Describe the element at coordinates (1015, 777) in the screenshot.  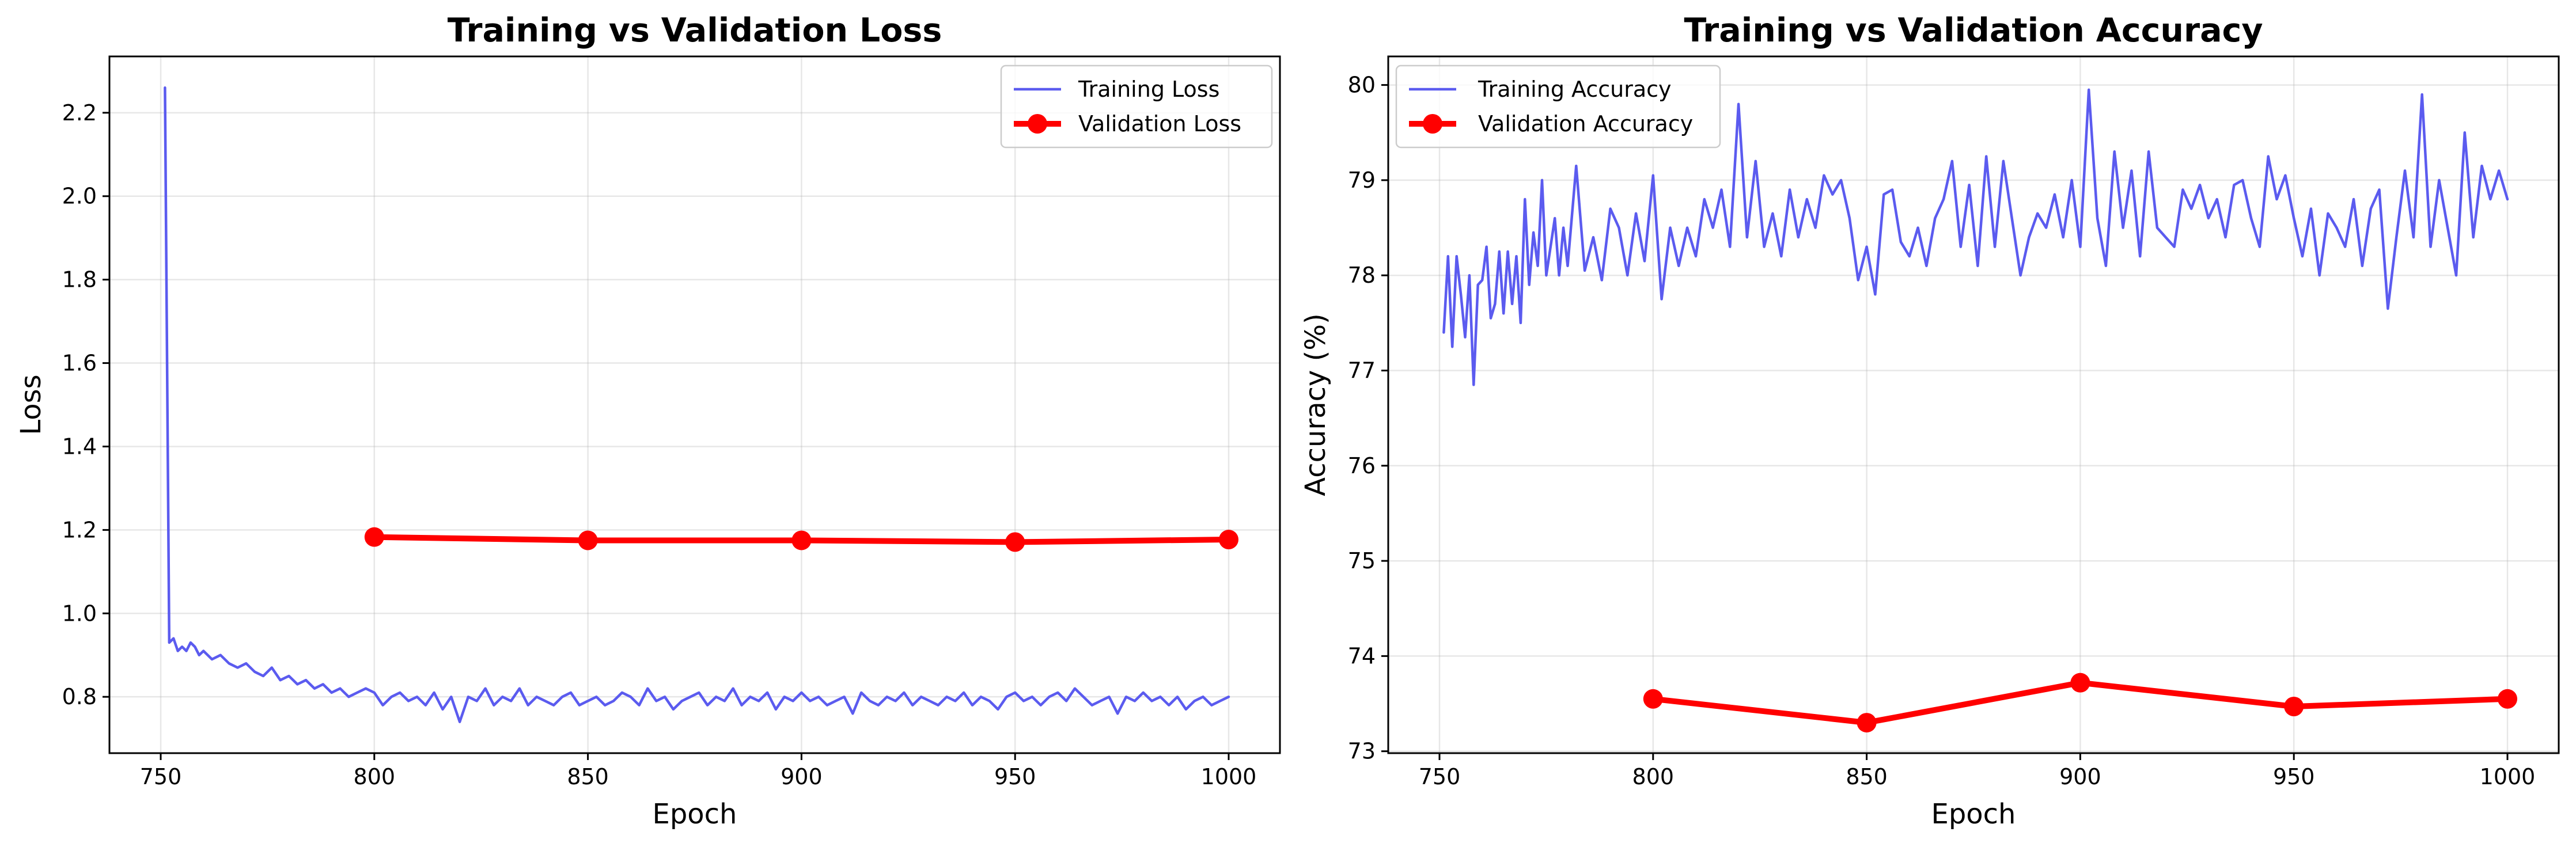
I see `loss-x-tick-label: 950` at that location.